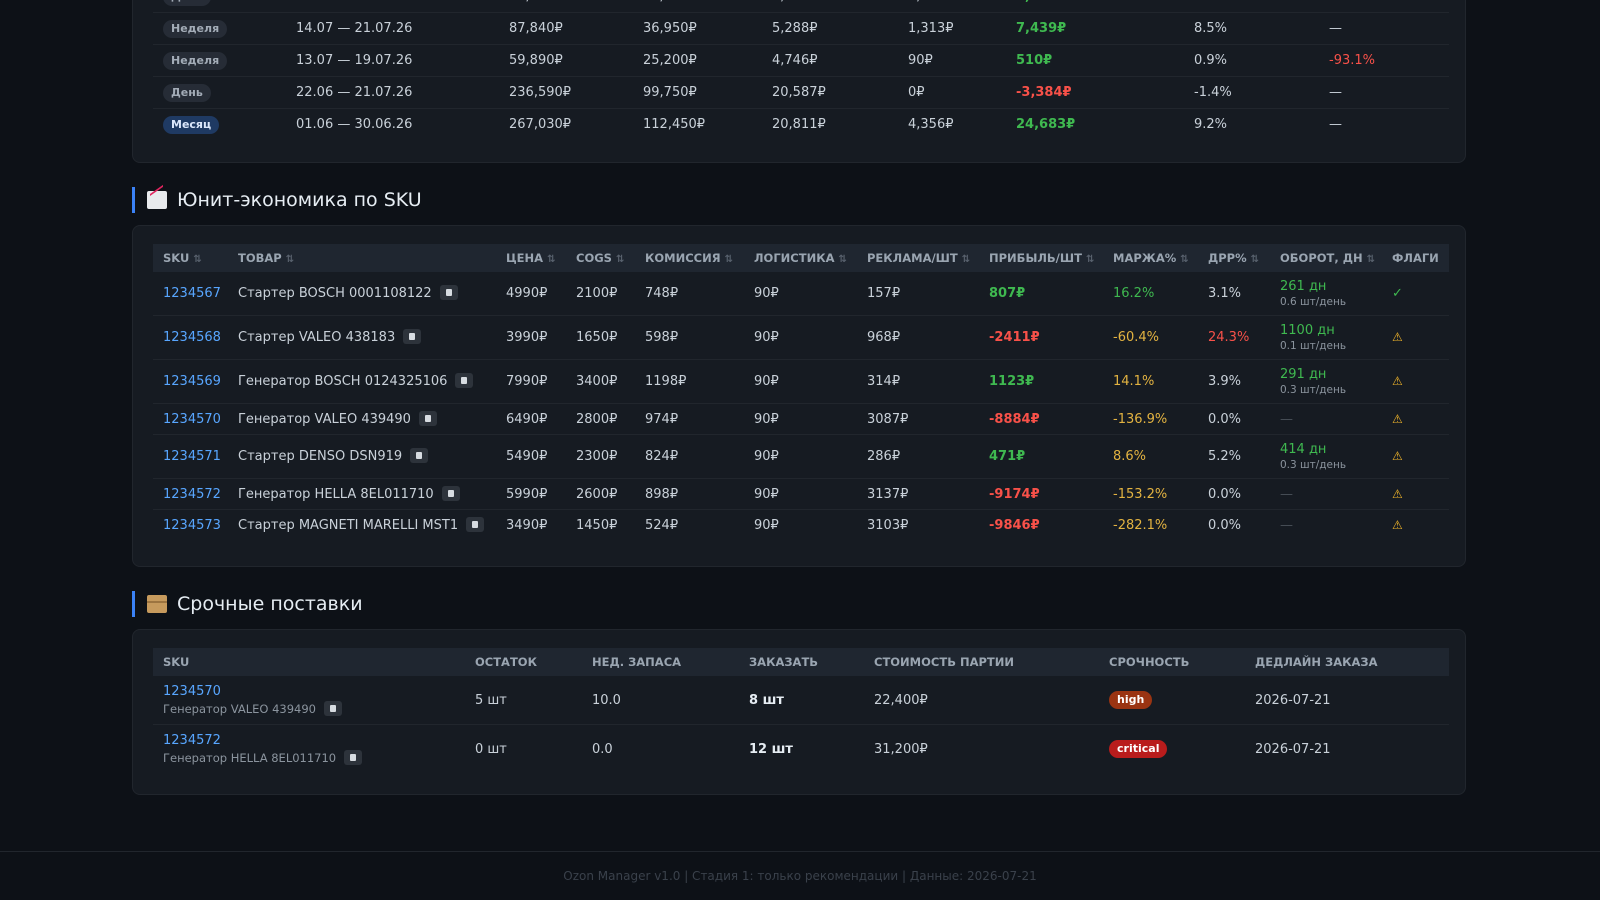 The image size is (1600, 900). I want to click on urgent-deliveries-title: Срочные поставки, so click(270, 604).